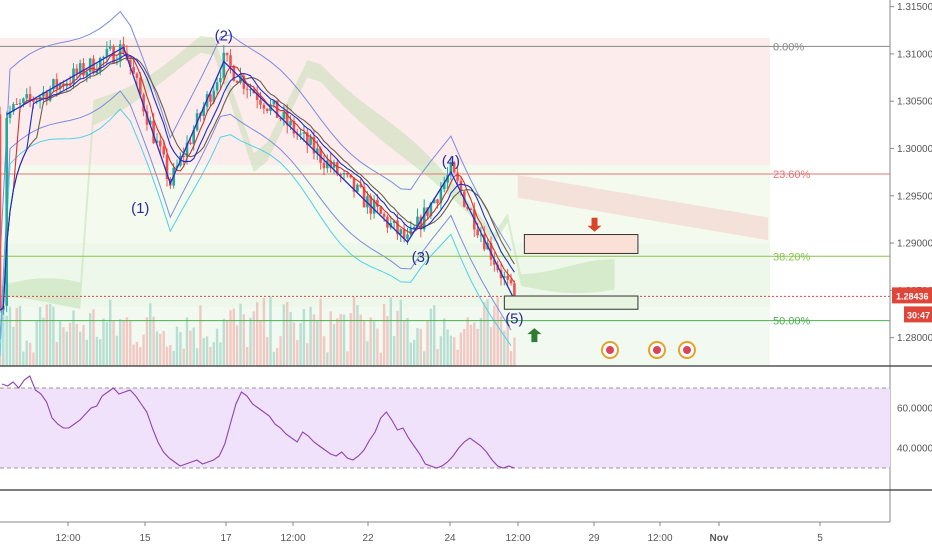 The height and width of the screenshot is (550, 932). What do you see at coordinates (292, 538) in the screenshot?
I see `time-tick-label: 12:00` at bounding box center [292, 538].